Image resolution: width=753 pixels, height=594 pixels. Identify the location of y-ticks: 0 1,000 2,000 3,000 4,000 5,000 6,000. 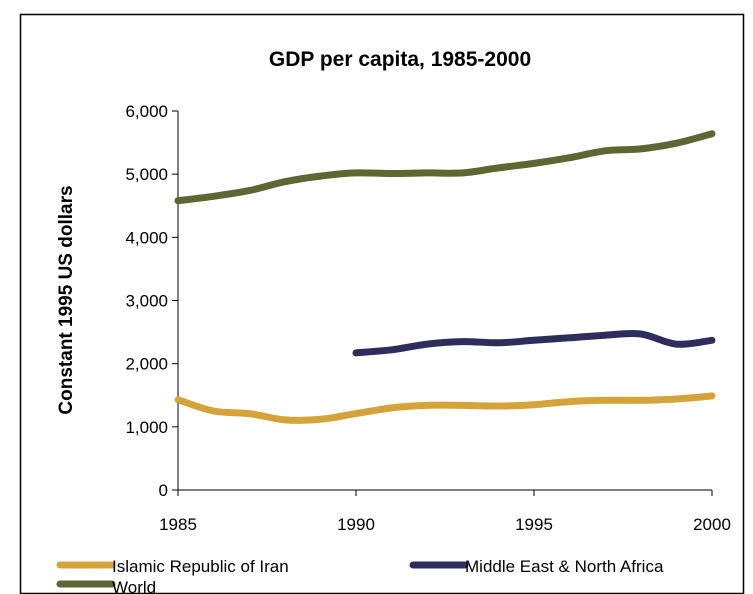
(151, 301).